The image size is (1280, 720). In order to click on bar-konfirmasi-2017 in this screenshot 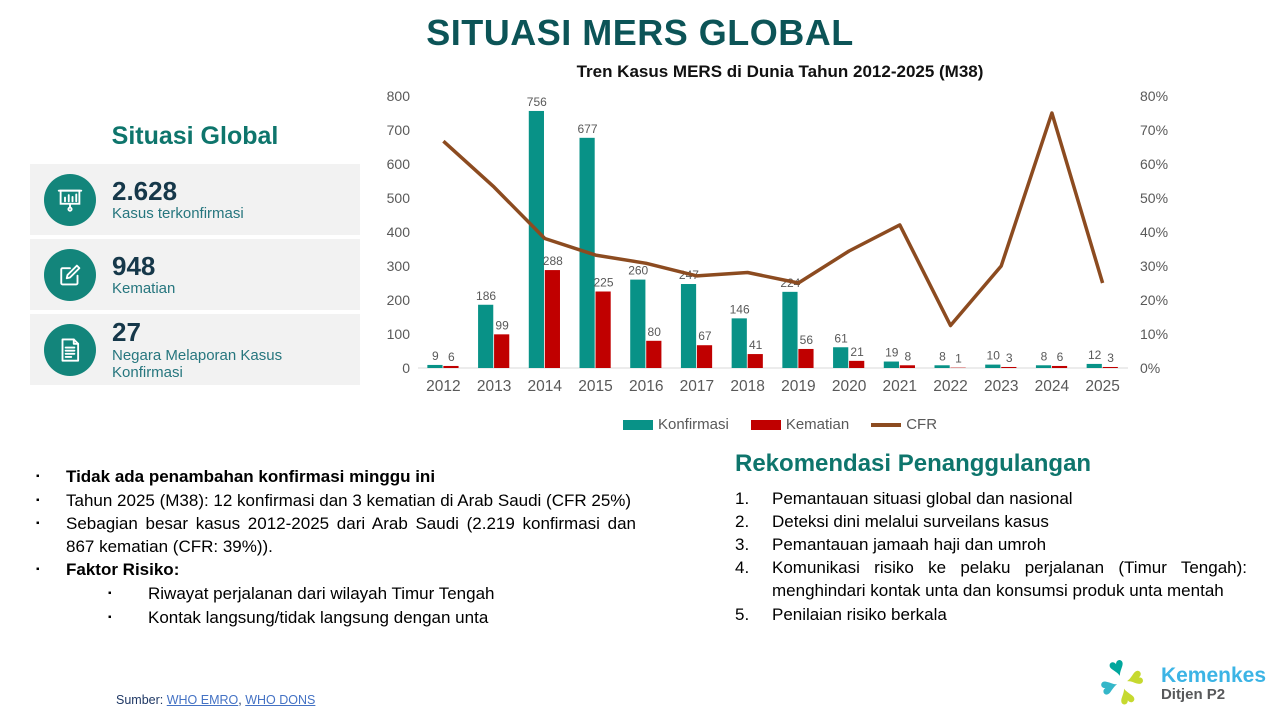, I will do `click(688, 326)`.